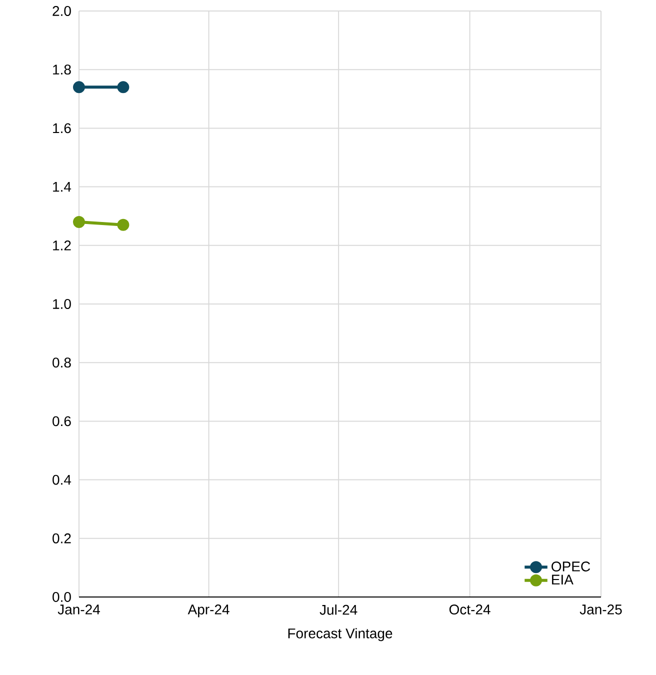 The image size is (656, 675). I want to click on y-tick-label: 1.4, so click(62, 187).